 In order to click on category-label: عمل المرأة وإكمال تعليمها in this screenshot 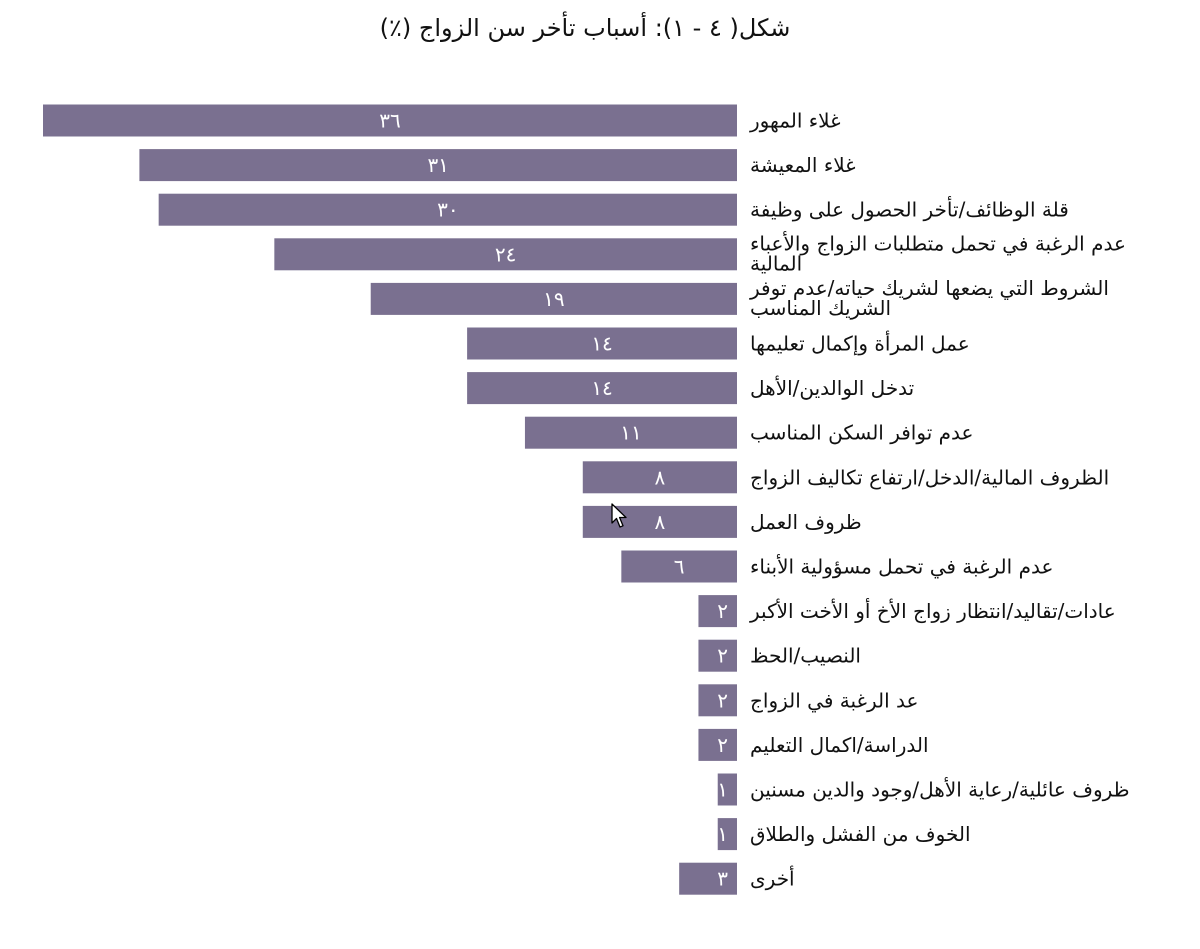, I will do `click(860, 344)`.